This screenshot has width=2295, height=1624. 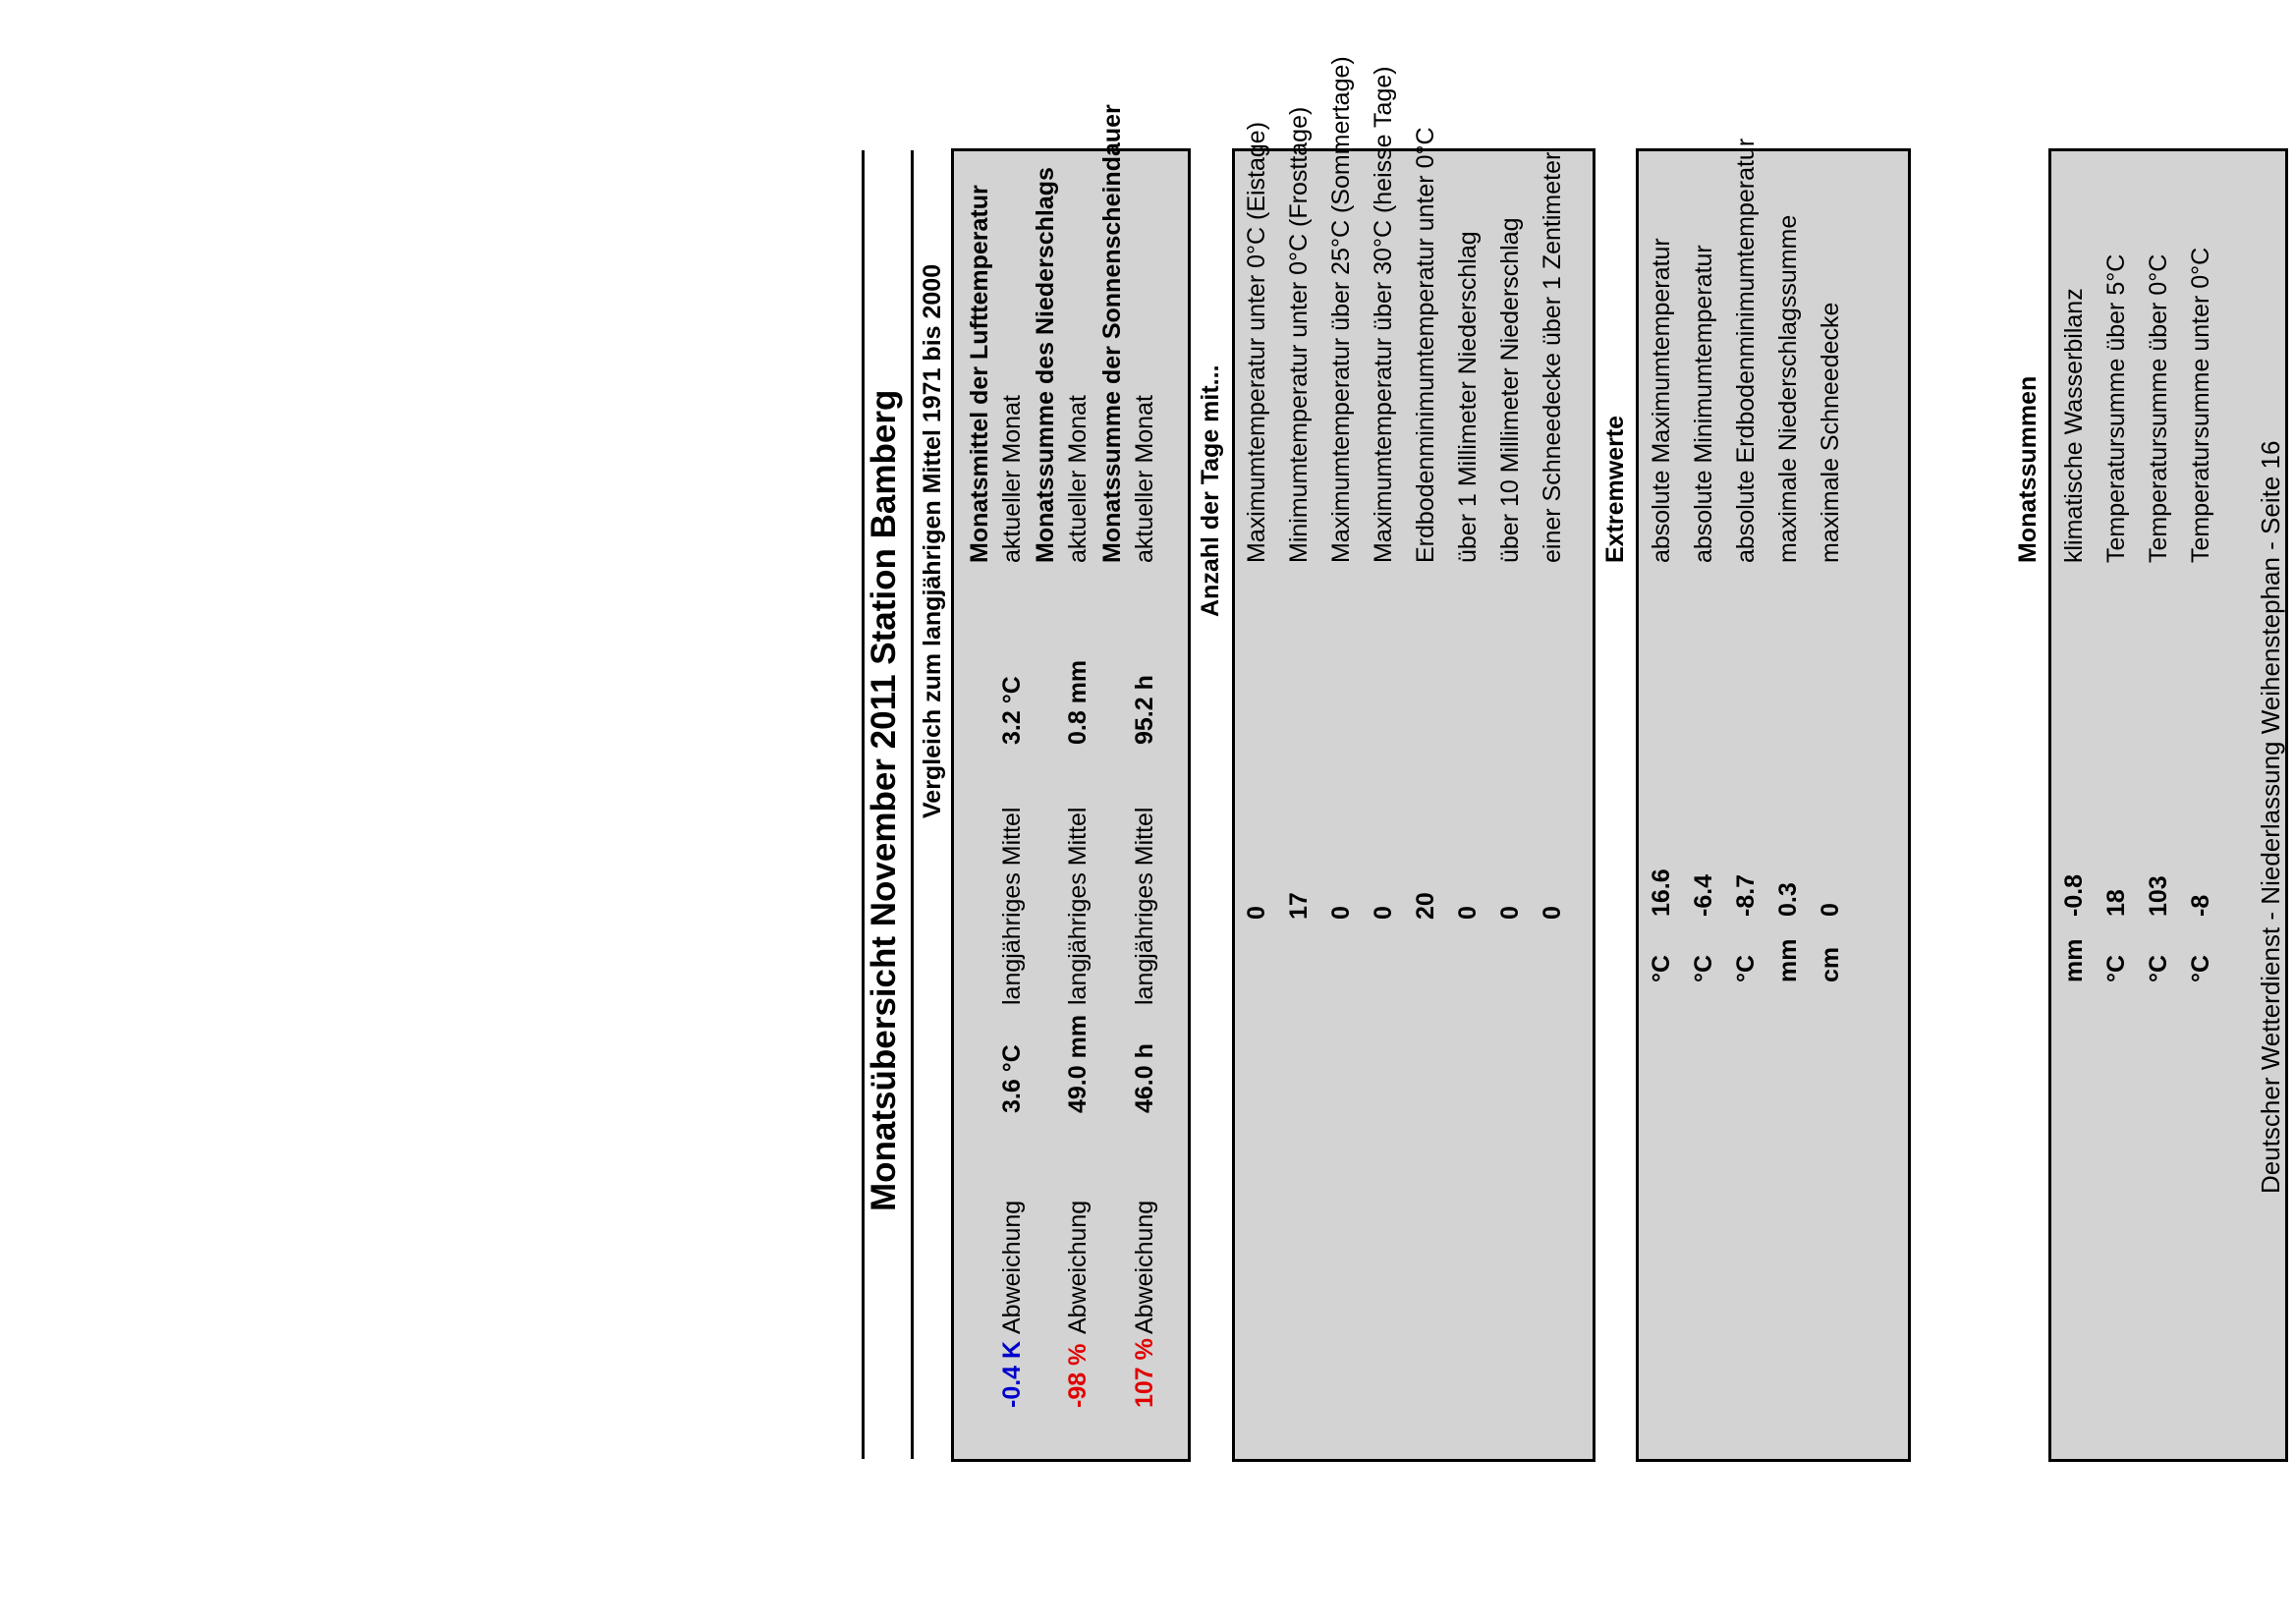 I want to click on sums-row-label: Temperatursumme über 0°C, so click(x=2158, y=408).